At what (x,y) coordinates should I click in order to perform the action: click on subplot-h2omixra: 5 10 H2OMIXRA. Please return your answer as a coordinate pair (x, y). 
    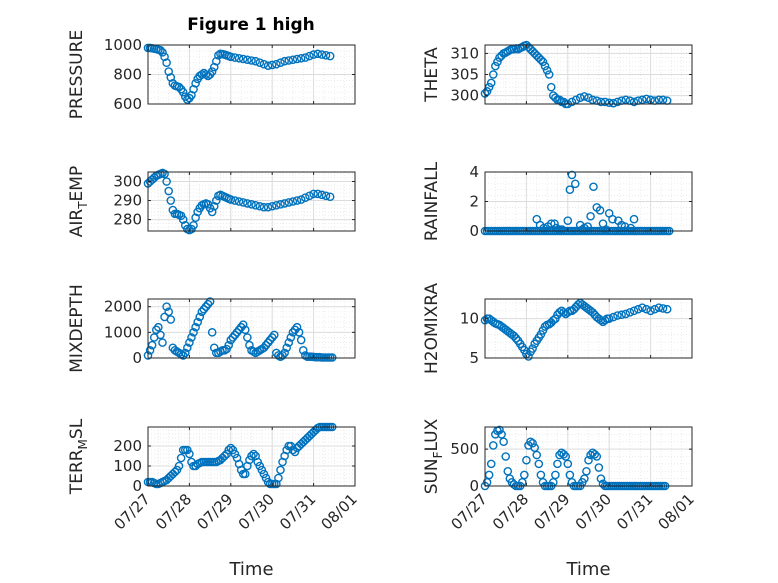
    Looking at the image, I should click on (557, 328).